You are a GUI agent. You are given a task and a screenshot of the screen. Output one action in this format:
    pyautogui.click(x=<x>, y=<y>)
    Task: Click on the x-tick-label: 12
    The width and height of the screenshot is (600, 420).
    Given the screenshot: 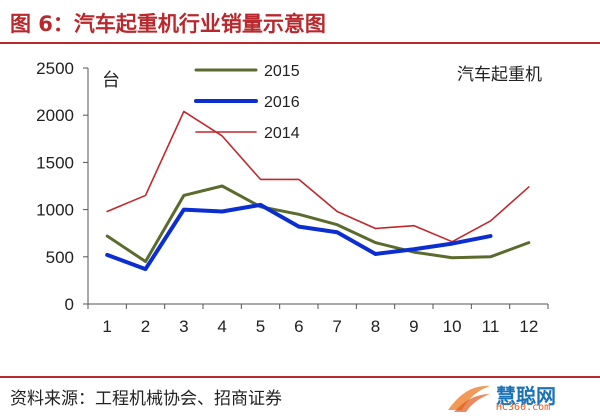 What is the action you would take?
    pyautogui.click(x=528, y=326)
    